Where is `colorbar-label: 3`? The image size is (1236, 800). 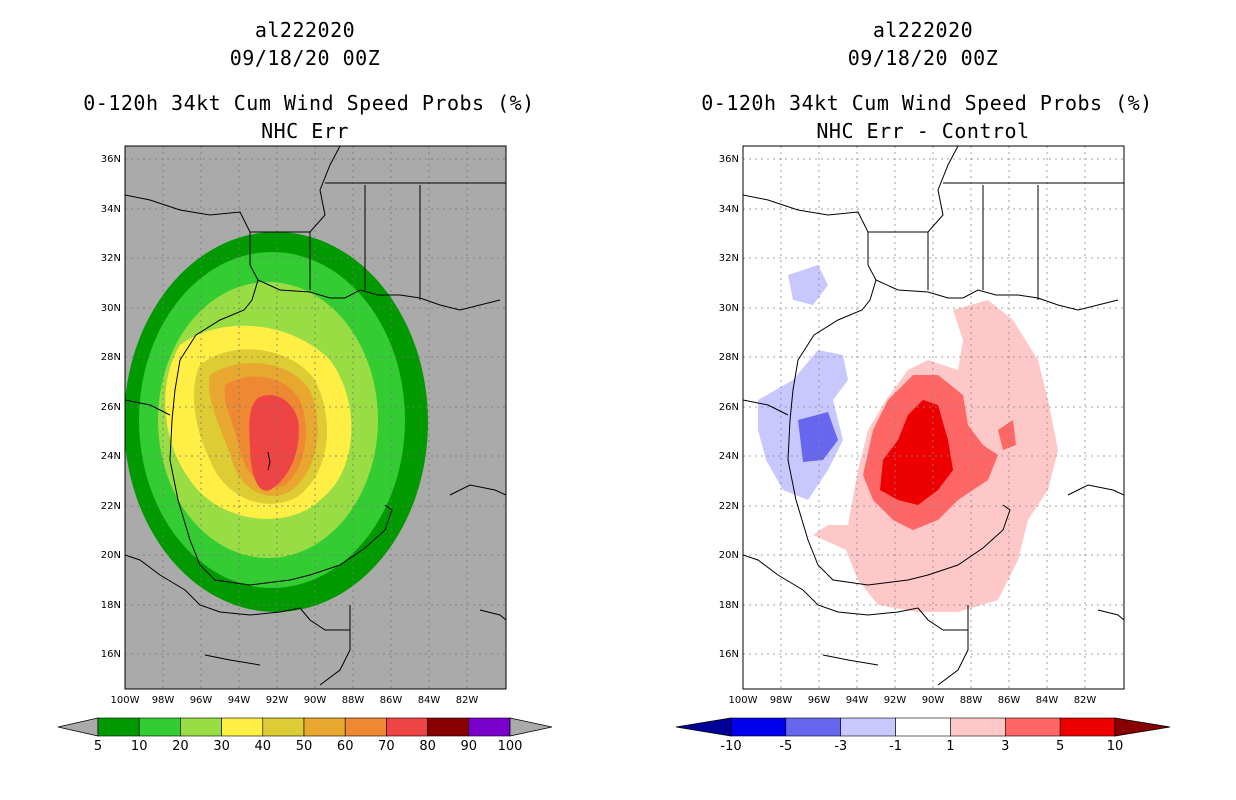 colorbar-label: 3 is located at coordinates (1005, 746).